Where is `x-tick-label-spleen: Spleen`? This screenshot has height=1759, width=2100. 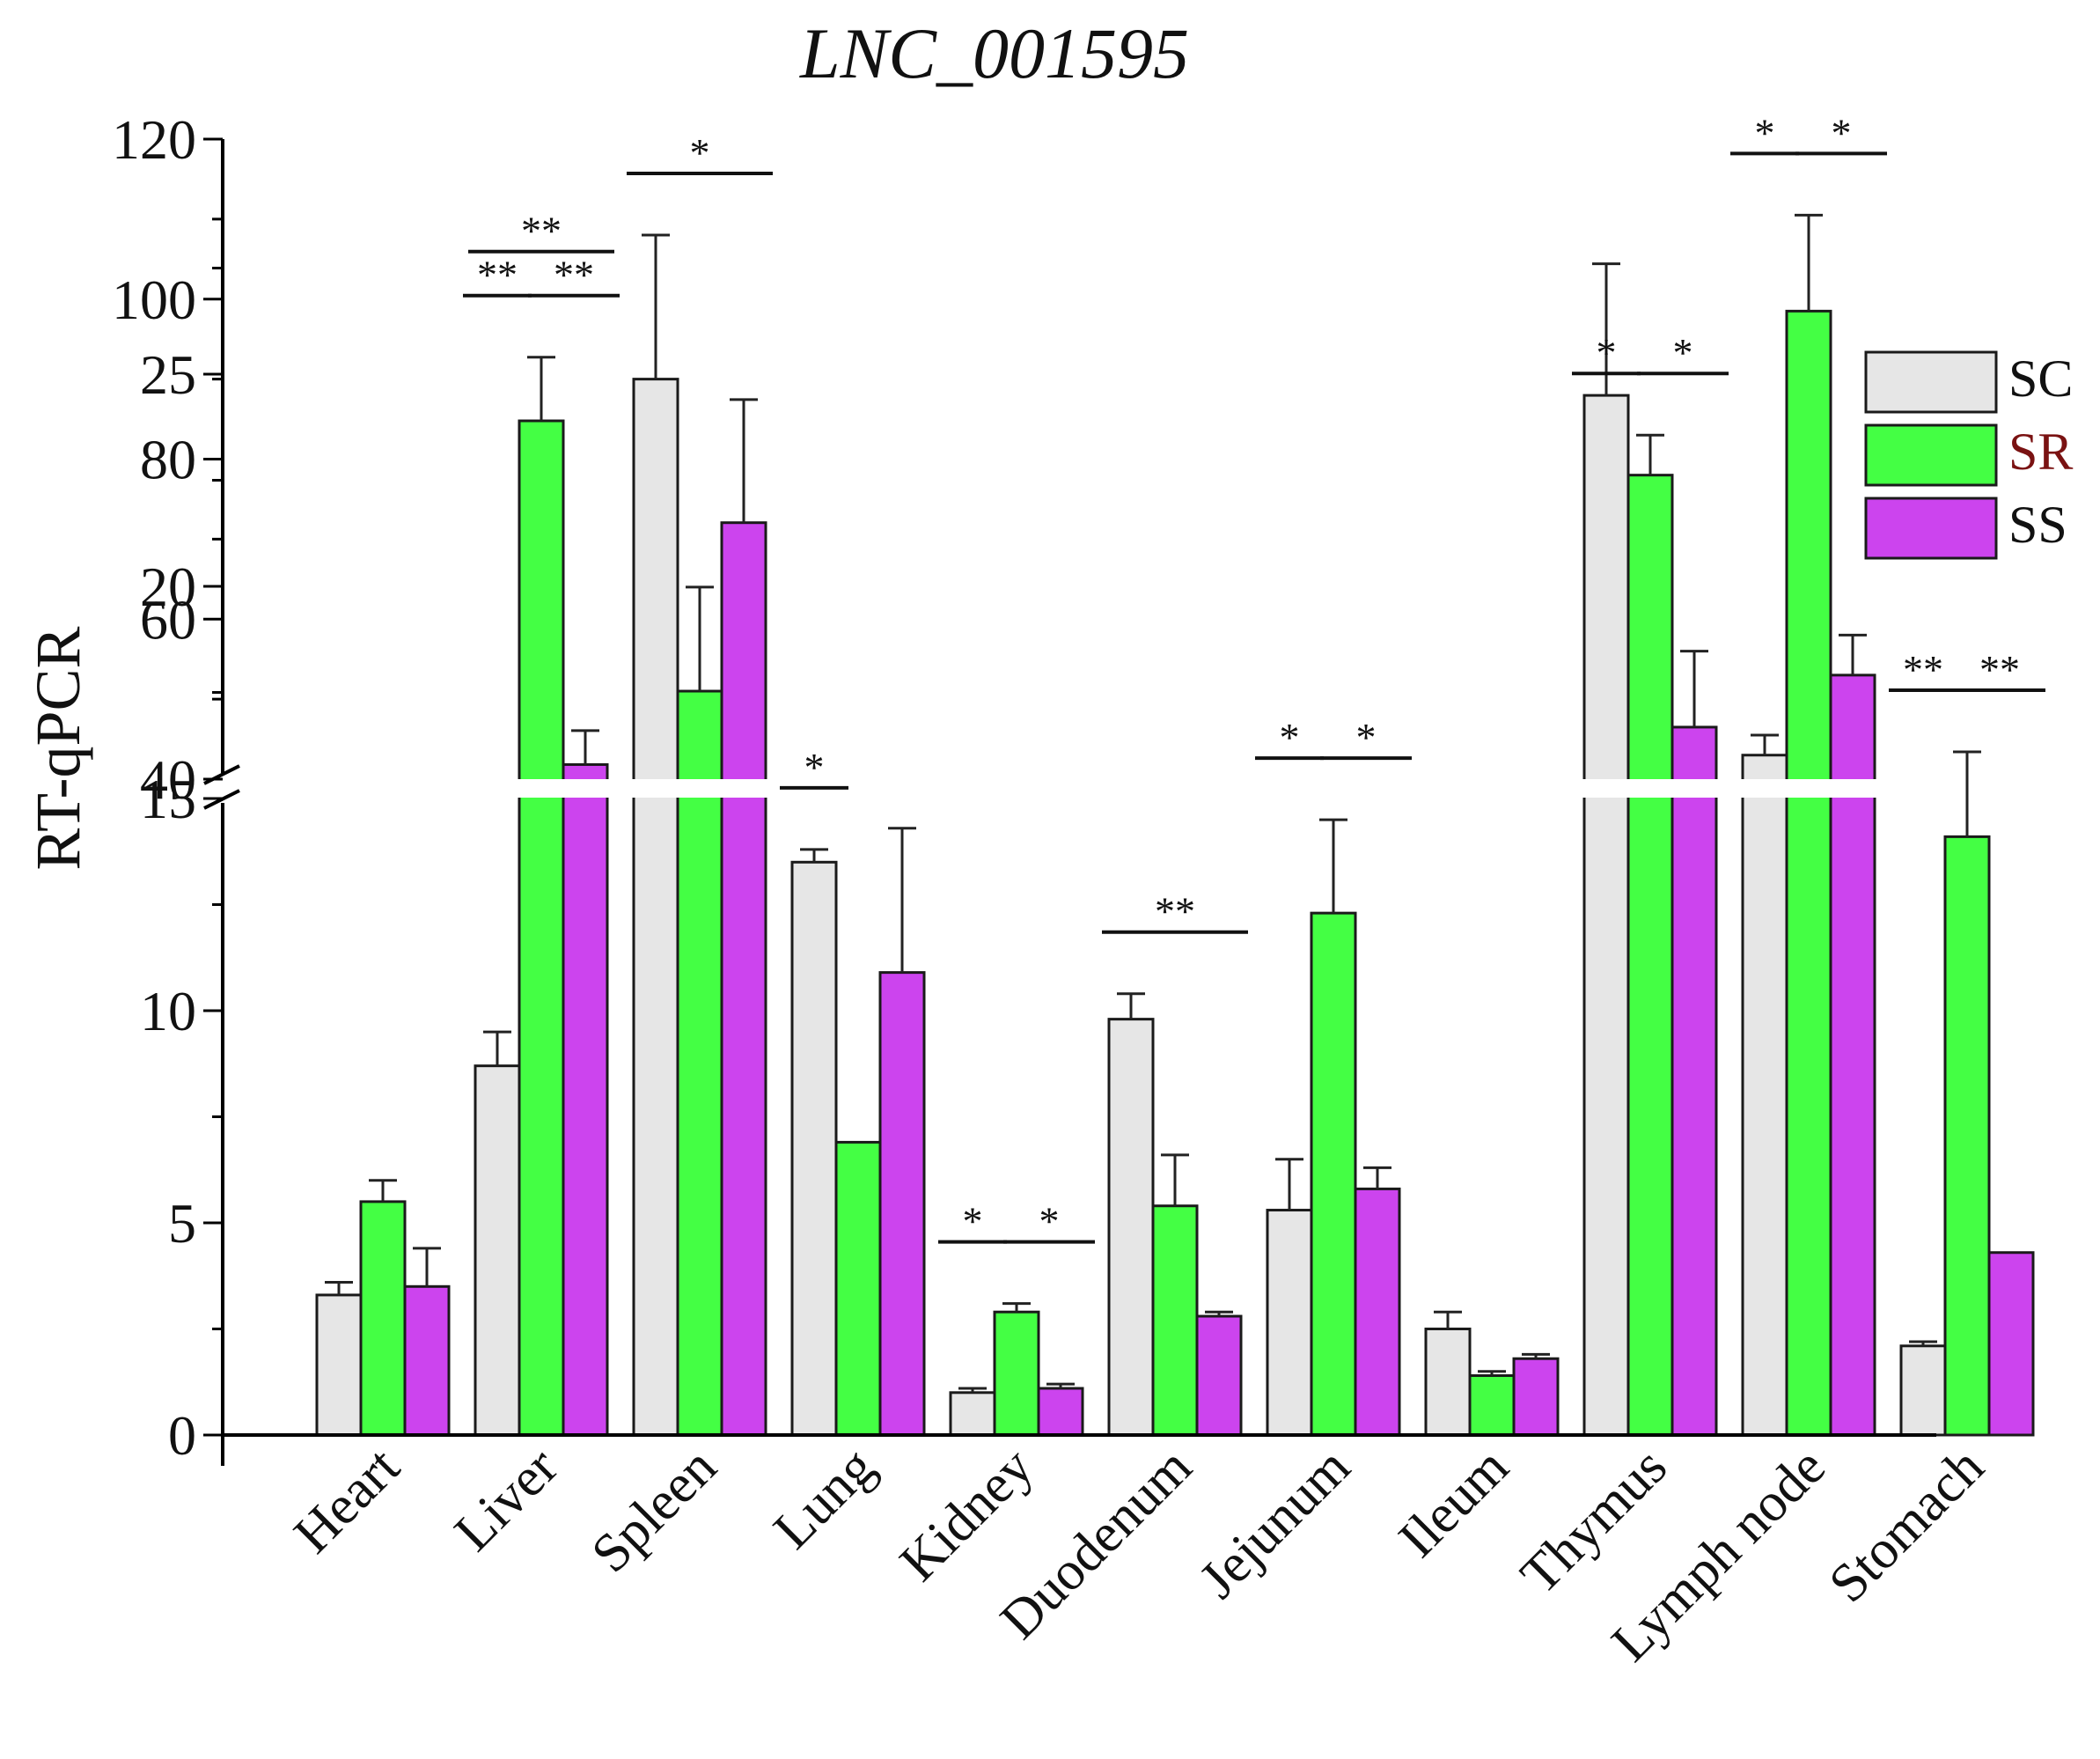 x-tick-label-spleen: Spleen is located at coordinates (653, 1510).